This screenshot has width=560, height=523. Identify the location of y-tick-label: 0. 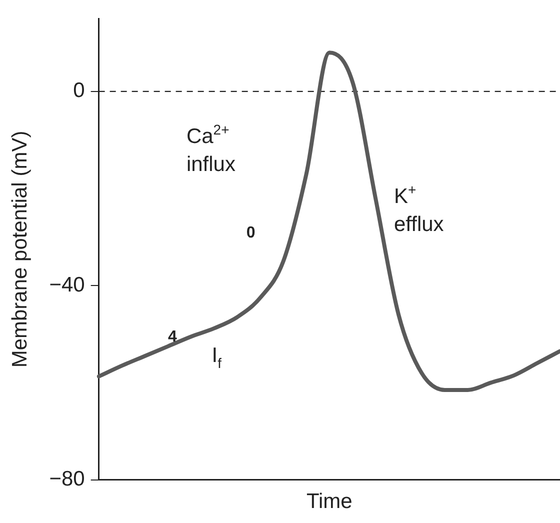
(79, 90).